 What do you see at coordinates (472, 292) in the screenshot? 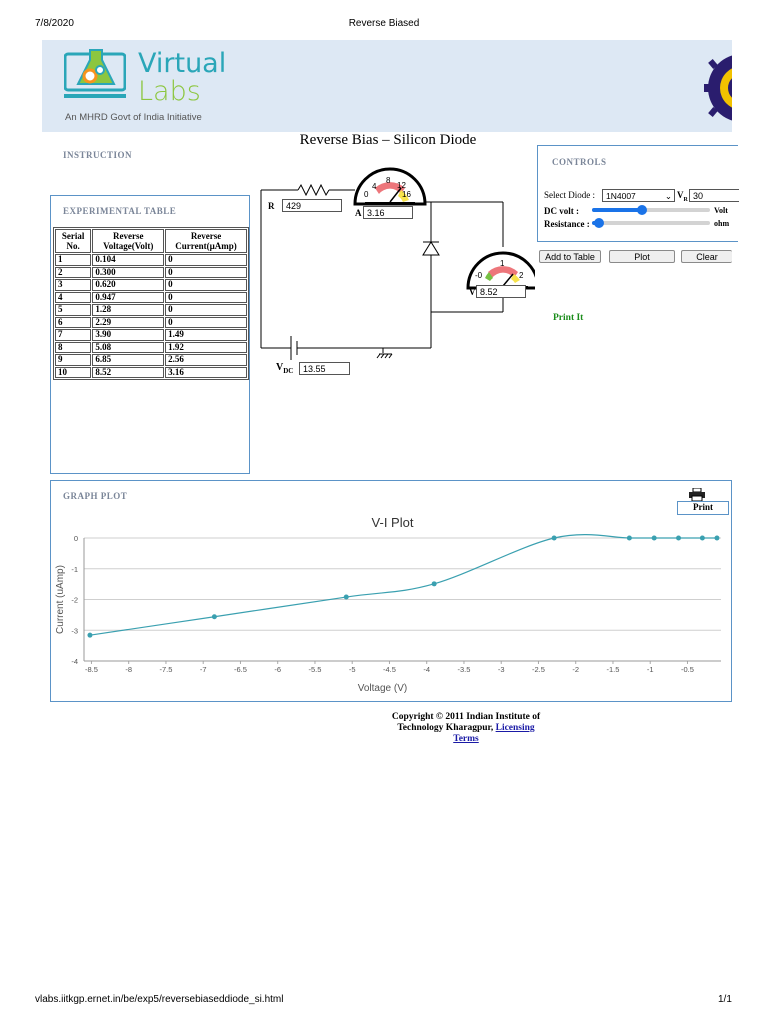
I see `voltmeter-label: V` at bounding box center [472, 292].